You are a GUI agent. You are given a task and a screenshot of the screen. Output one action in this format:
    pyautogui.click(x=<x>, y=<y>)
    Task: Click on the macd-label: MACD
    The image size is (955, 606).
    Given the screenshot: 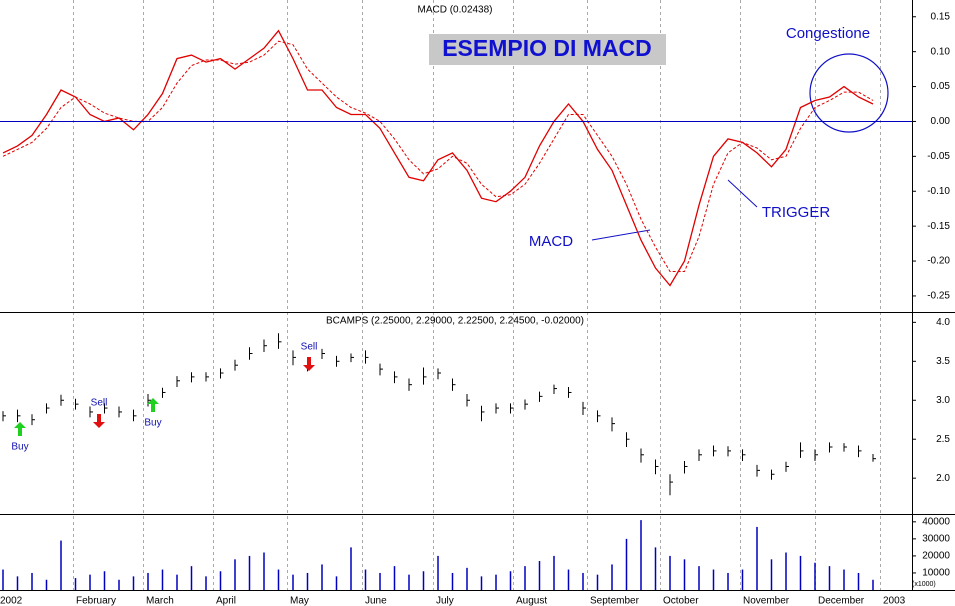 What is the action you would take?
    pyautogui.click(x=551, y=241)
    